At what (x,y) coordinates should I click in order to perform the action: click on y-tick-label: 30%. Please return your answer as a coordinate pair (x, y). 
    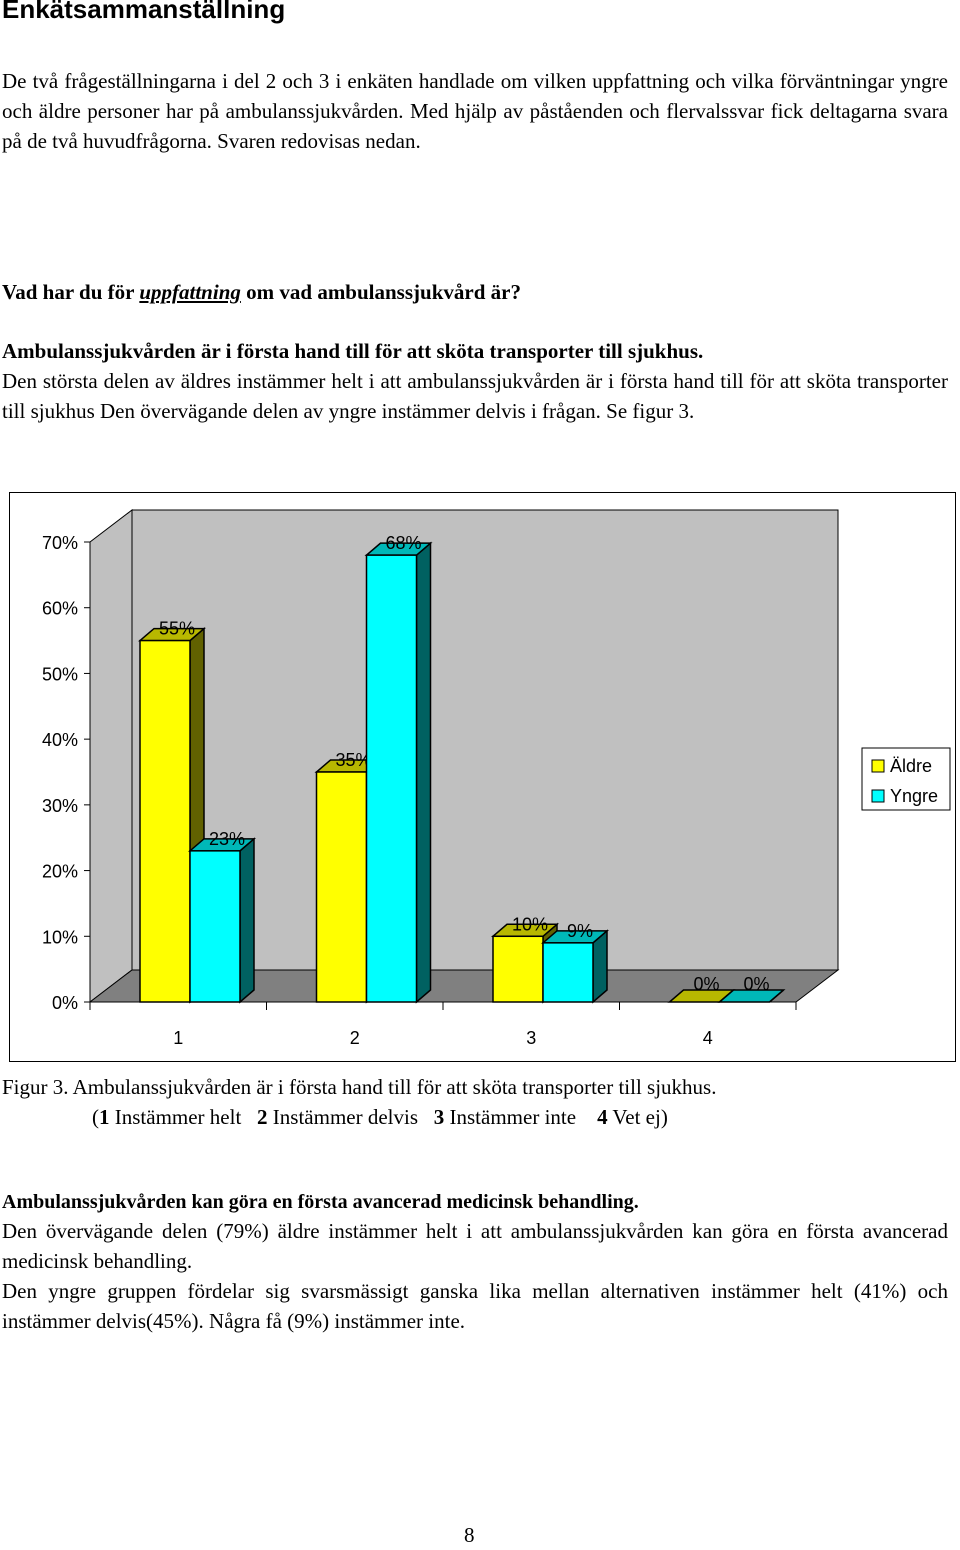
    Looking at the image, I should click on (60, 806).